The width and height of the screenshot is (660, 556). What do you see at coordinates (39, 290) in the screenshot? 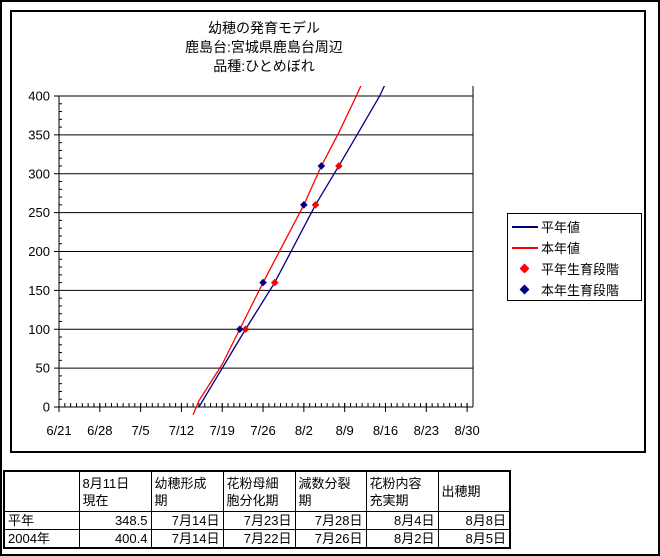
I see `svg-text: 150` at bounding box center [39, 290].